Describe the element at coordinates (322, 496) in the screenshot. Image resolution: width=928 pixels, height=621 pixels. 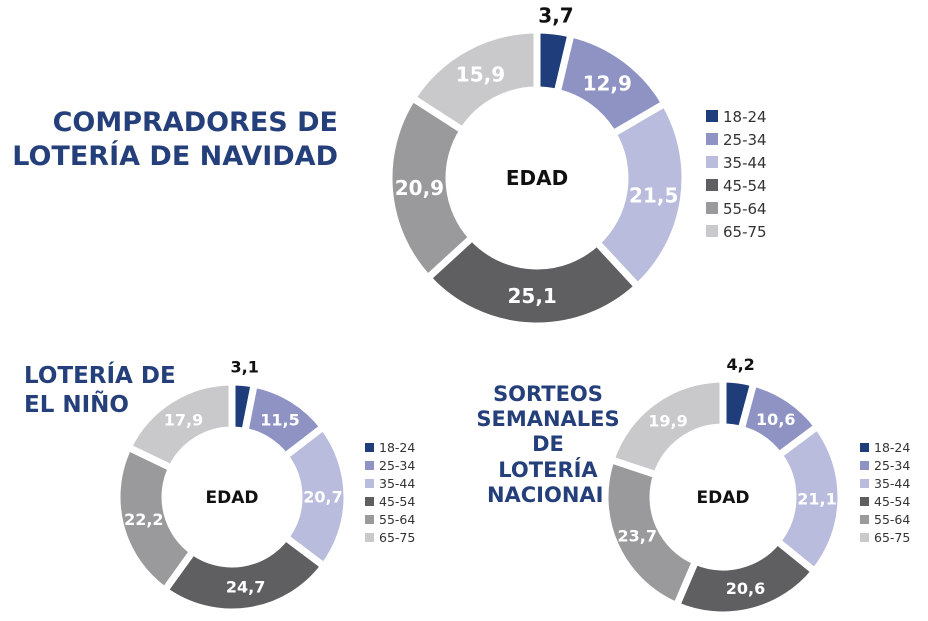
I see `data-label: 20,7` at that location.